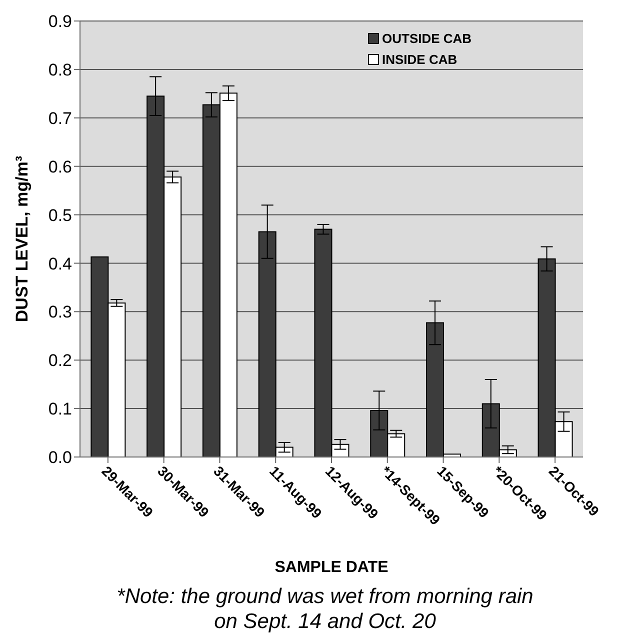 This screenshot has width=638, height=644. I want to click on legend-label: OUTSIDE CAB, so click(427, 39).